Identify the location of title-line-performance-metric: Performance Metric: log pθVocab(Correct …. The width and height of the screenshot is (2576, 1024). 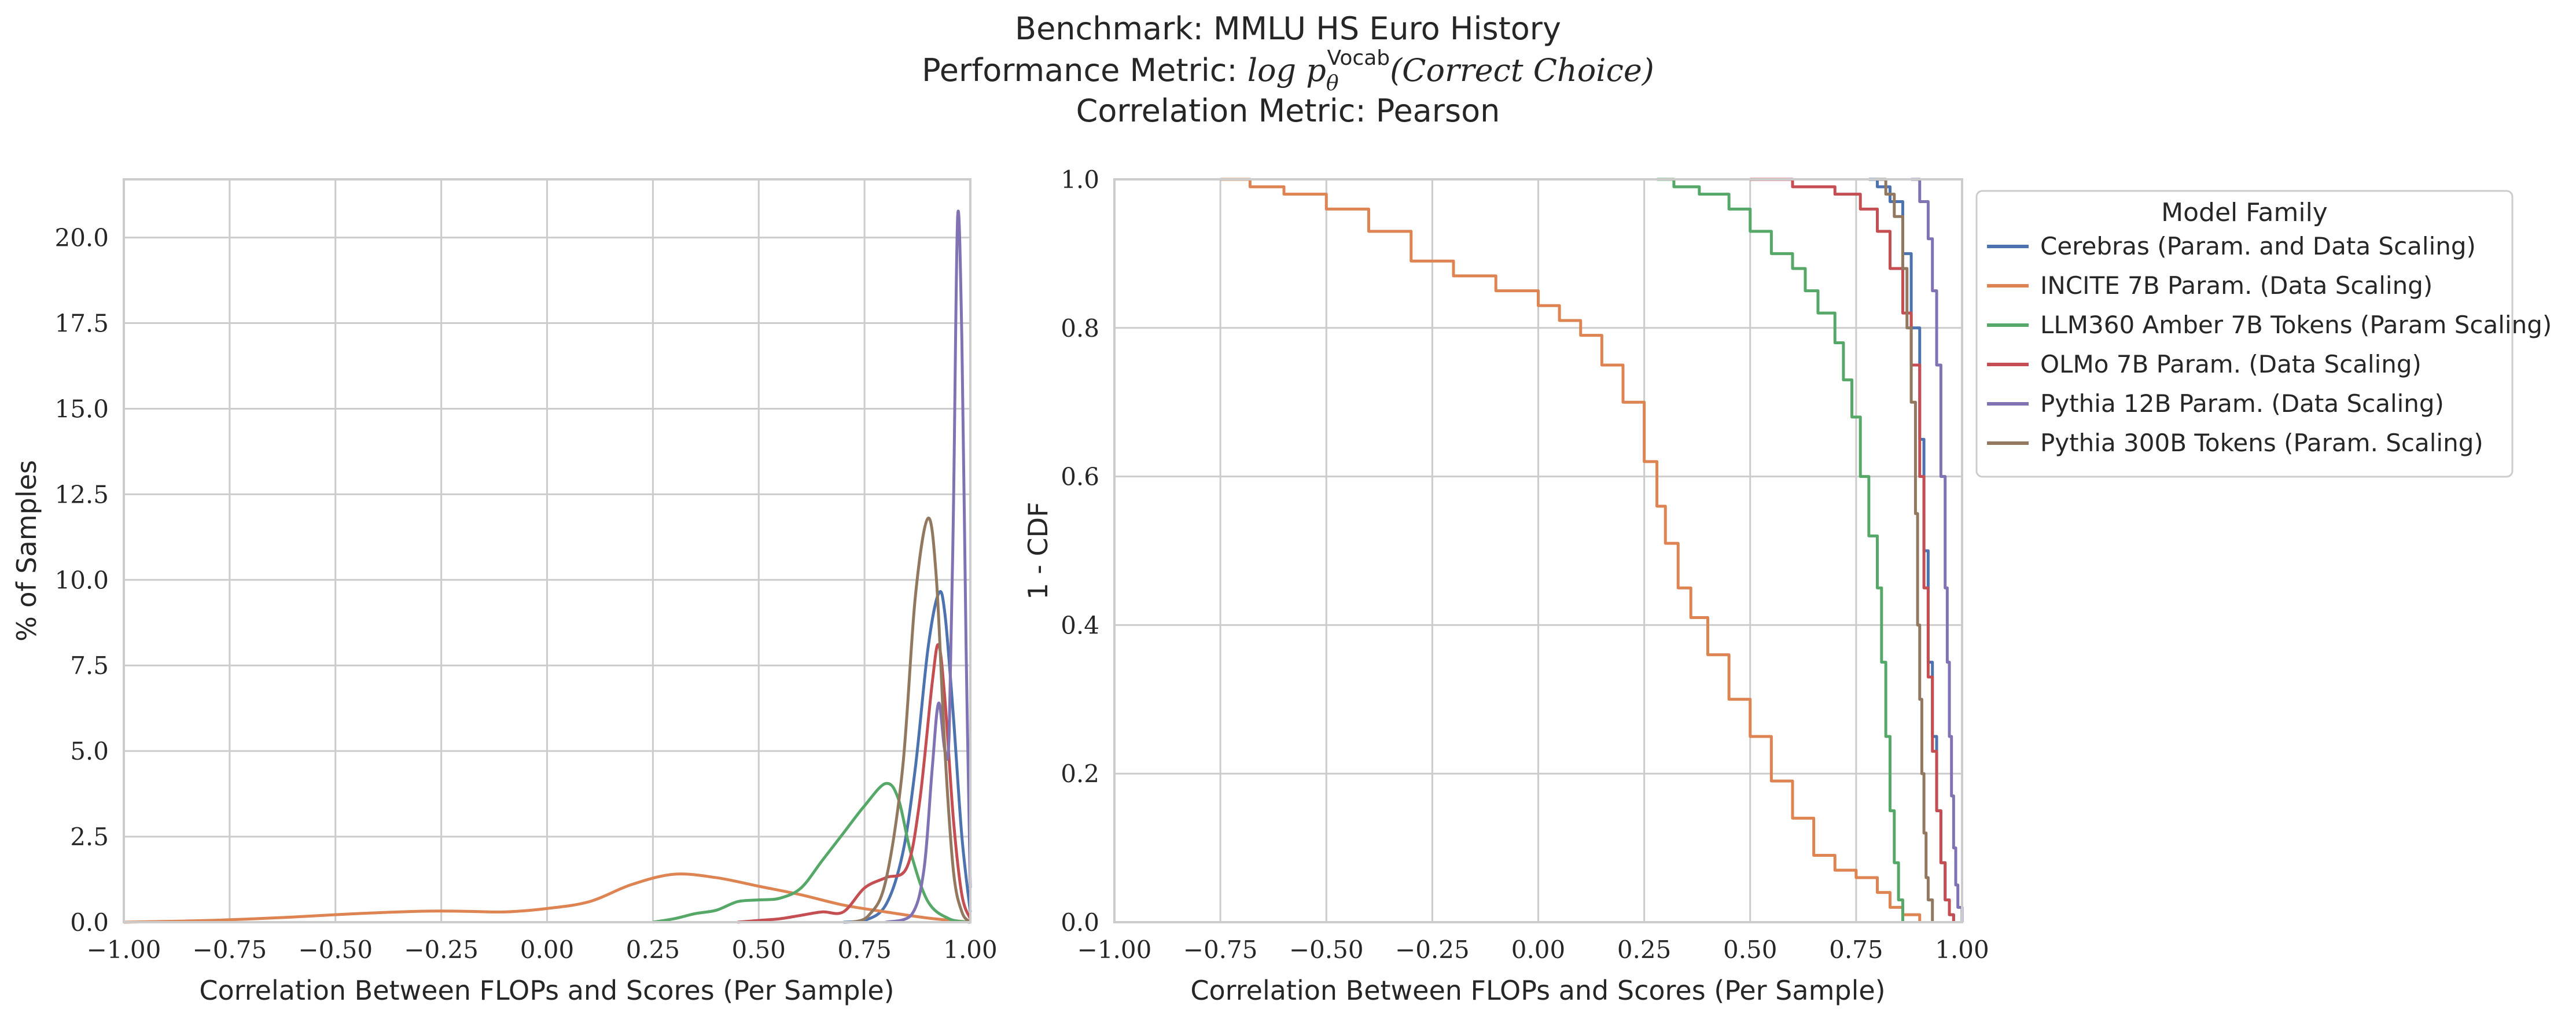
(1288, 70).